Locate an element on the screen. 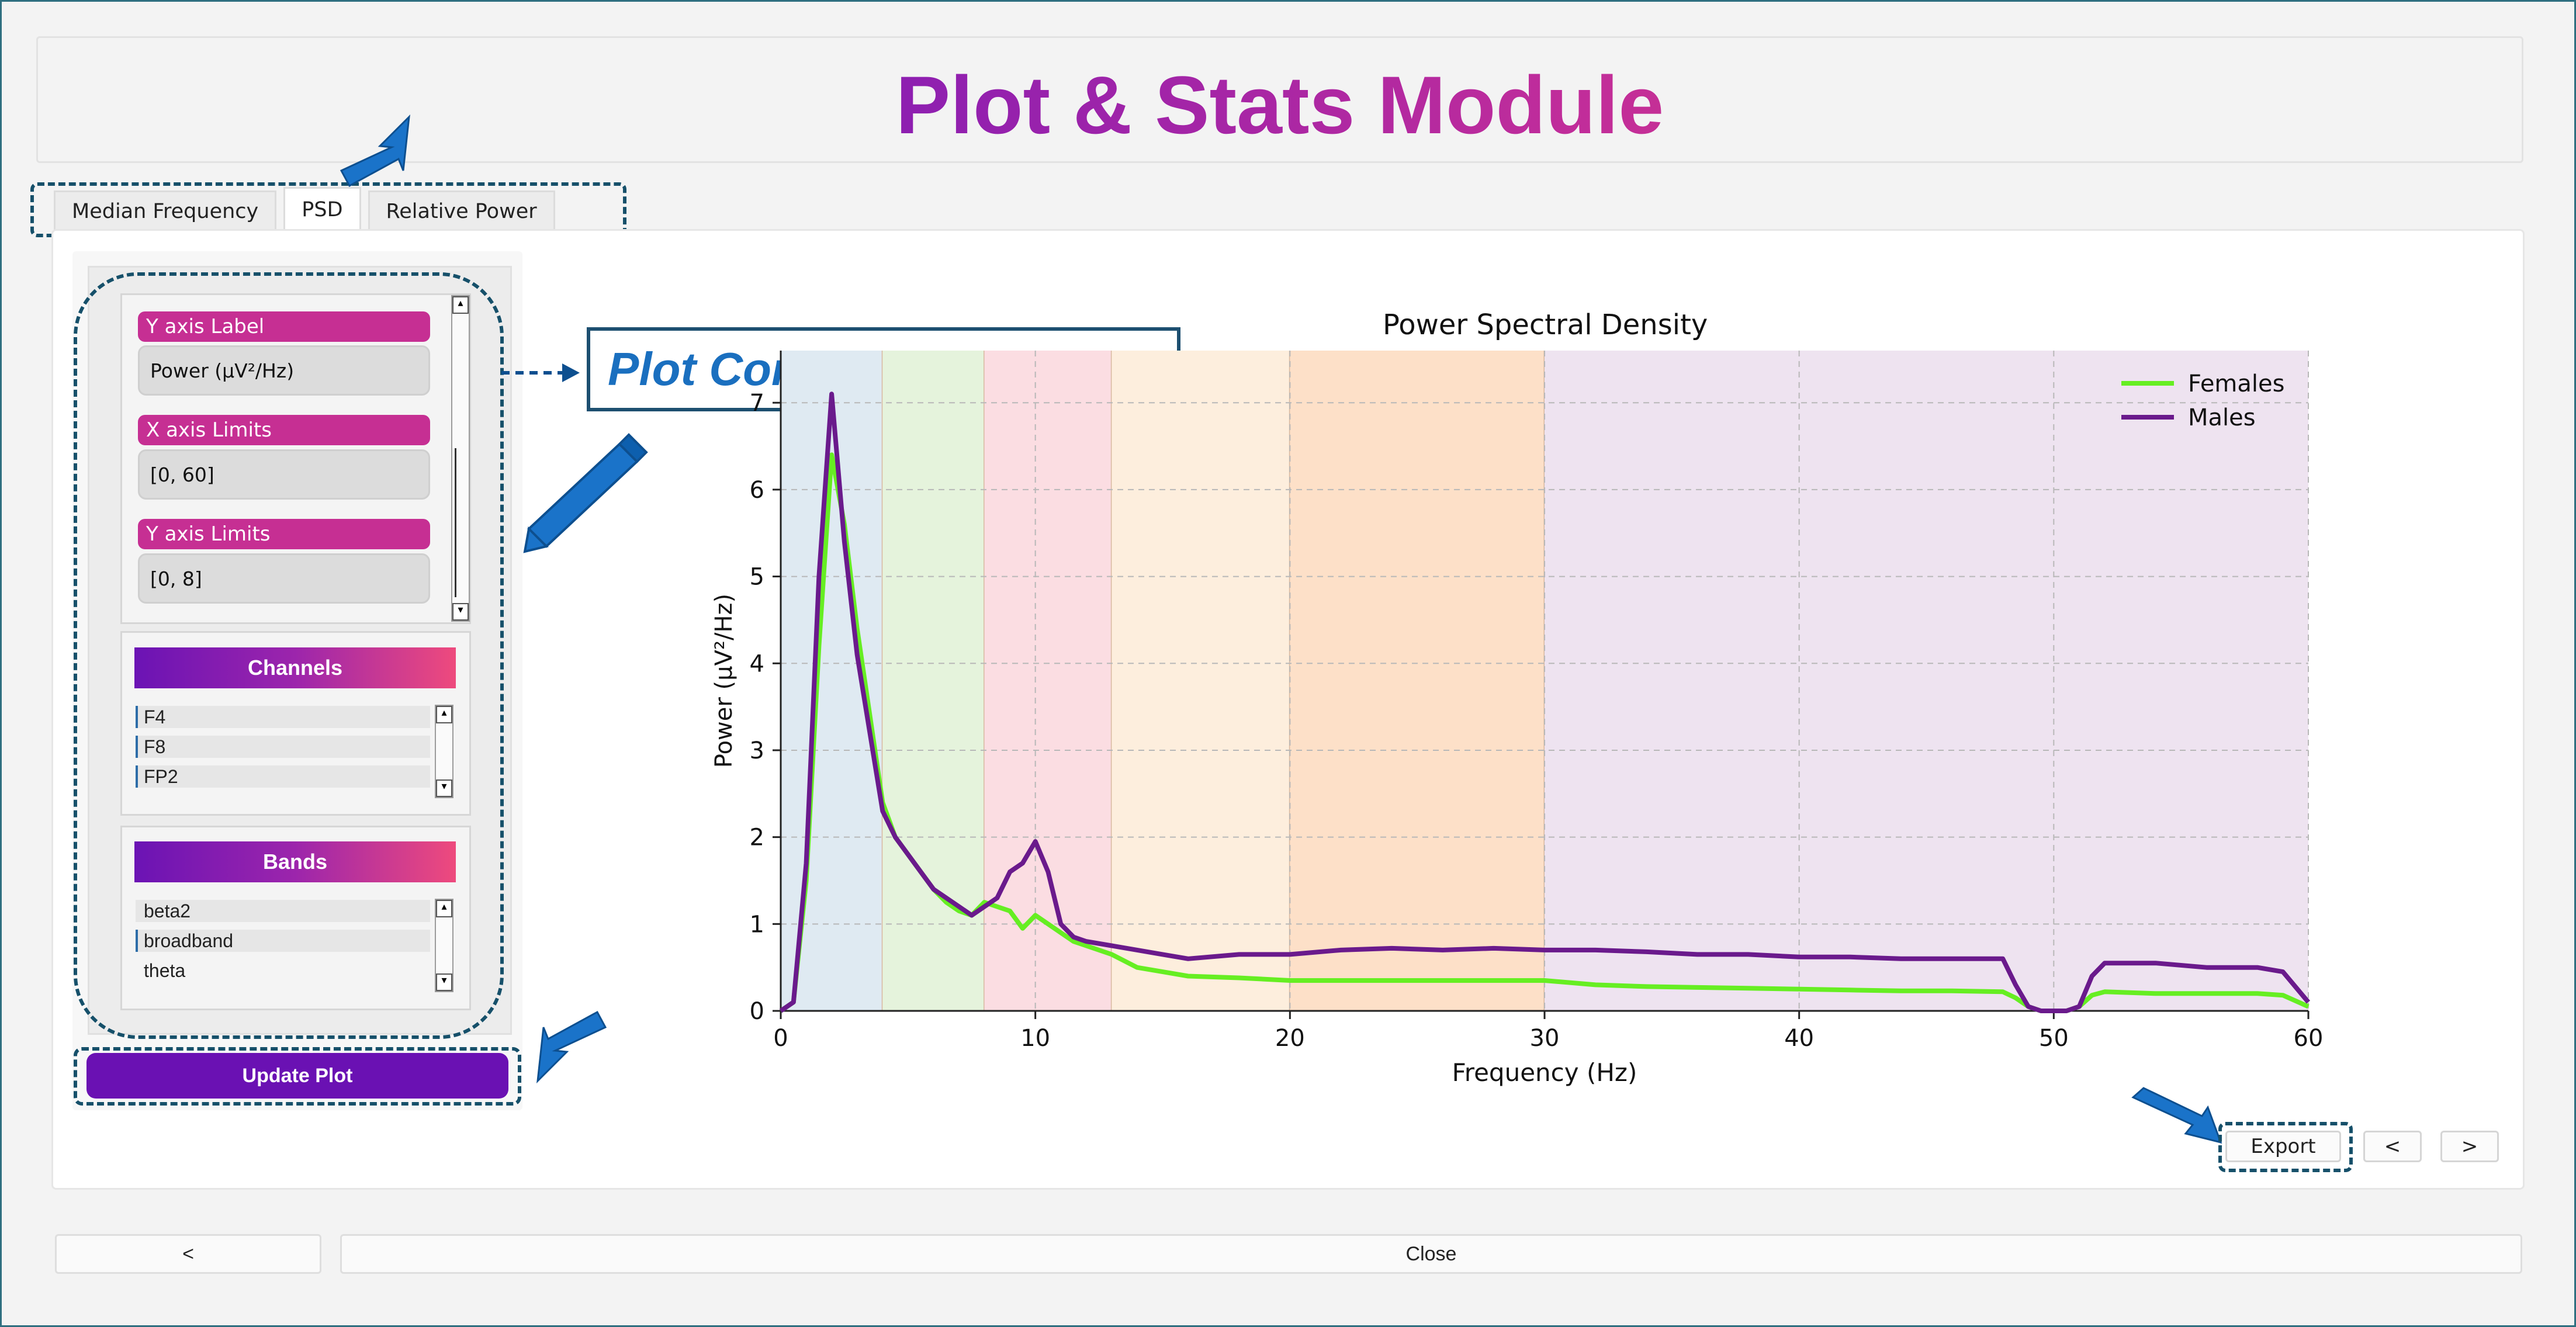 The image size is (2576, 1327). tab-relative-power: Relative Power is located at coordinates (461, 211).